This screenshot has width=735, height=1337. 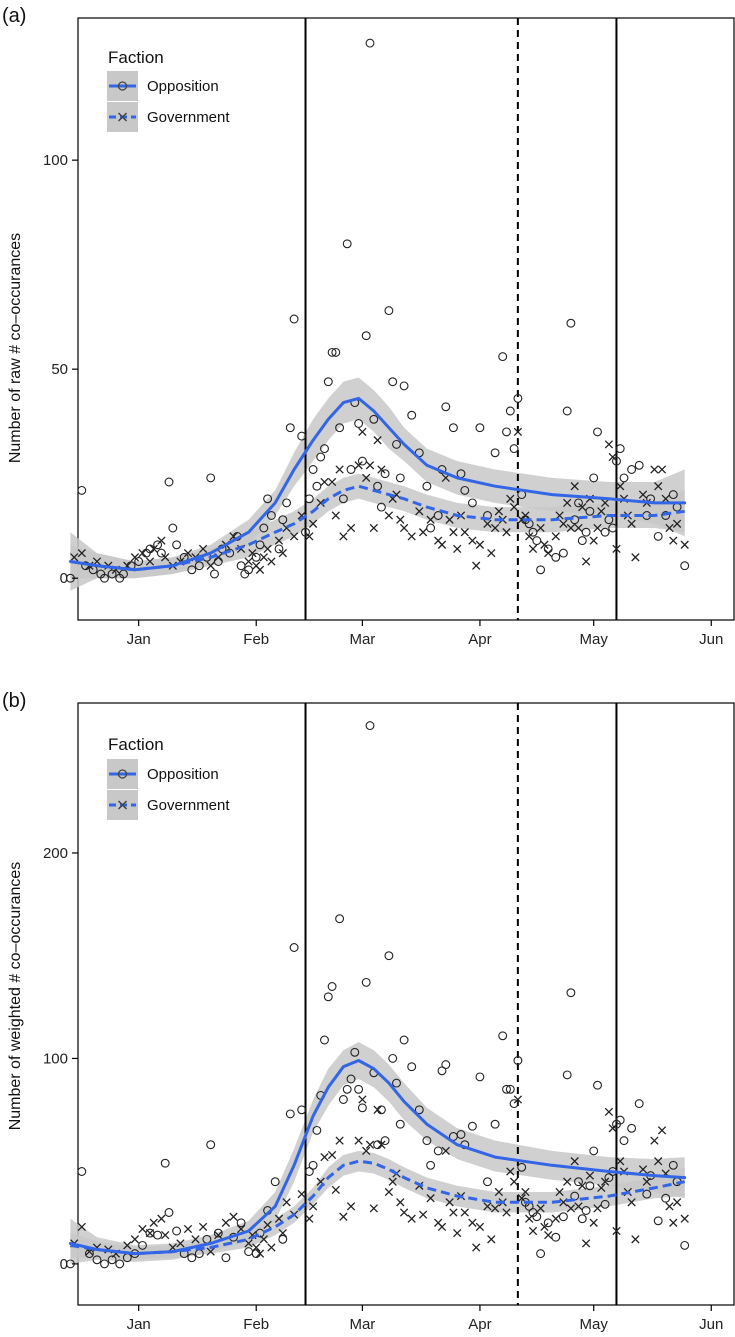 What do you see at coordinates (711, 639) in the screenshot?
I see `x-tick-label: Jun` at bounding box center [711, 639].